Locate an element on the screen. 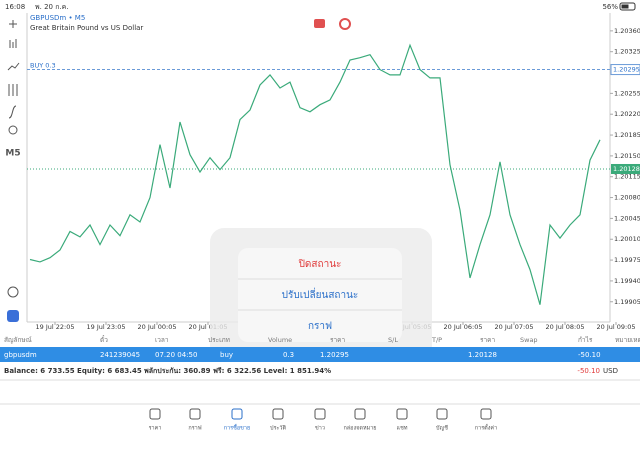 The height and width of the screenshot is (451, 640). context-menu is located at coordinates (320, 295).